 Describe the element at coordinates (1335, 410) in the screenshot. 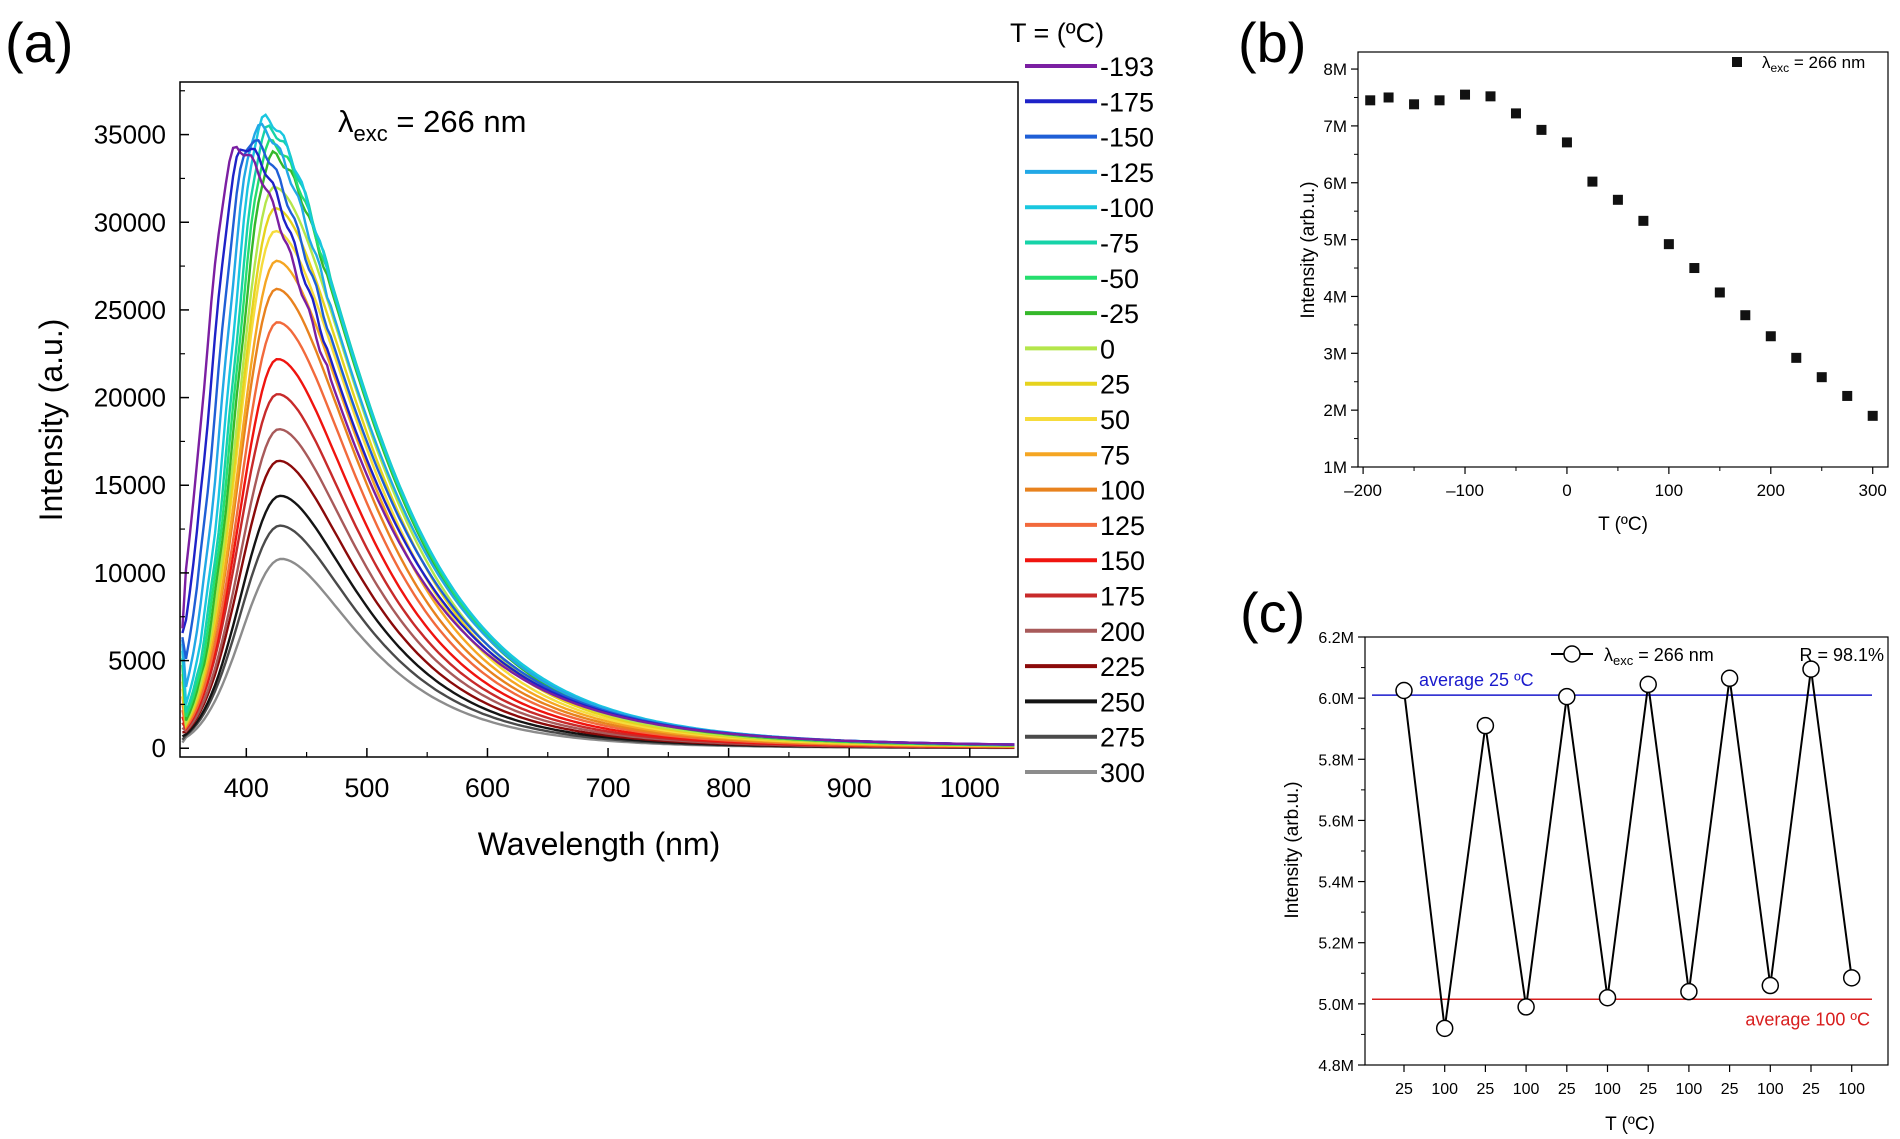

I see `panel-b-ytick-label: 2M` at that location.